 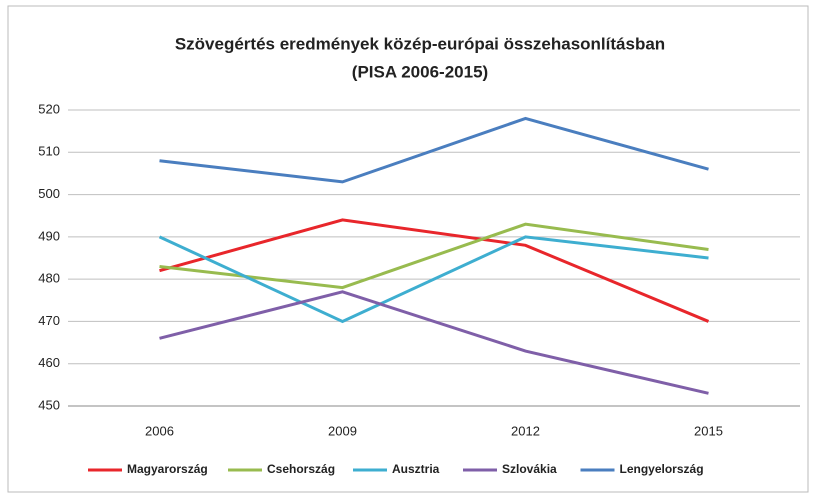 What do you see at coordinates (167, 469) in the screenshot?
I see `legend-label: Magyarország` at bounding box center [167, 469].